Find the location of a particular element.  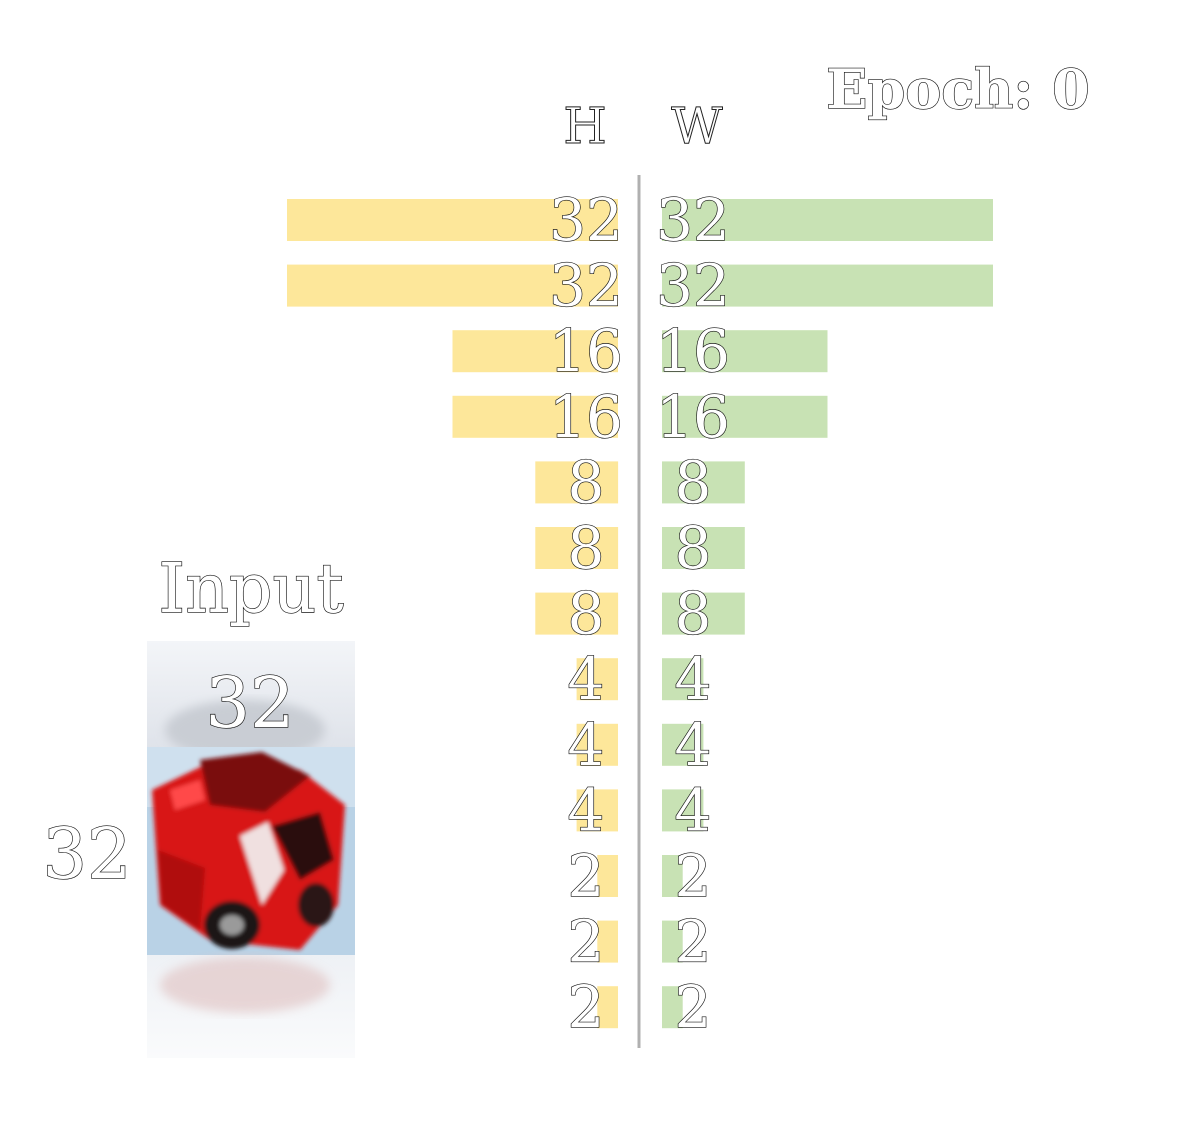

bar-h-label-3: 16 is located at coordinates (586, 417).